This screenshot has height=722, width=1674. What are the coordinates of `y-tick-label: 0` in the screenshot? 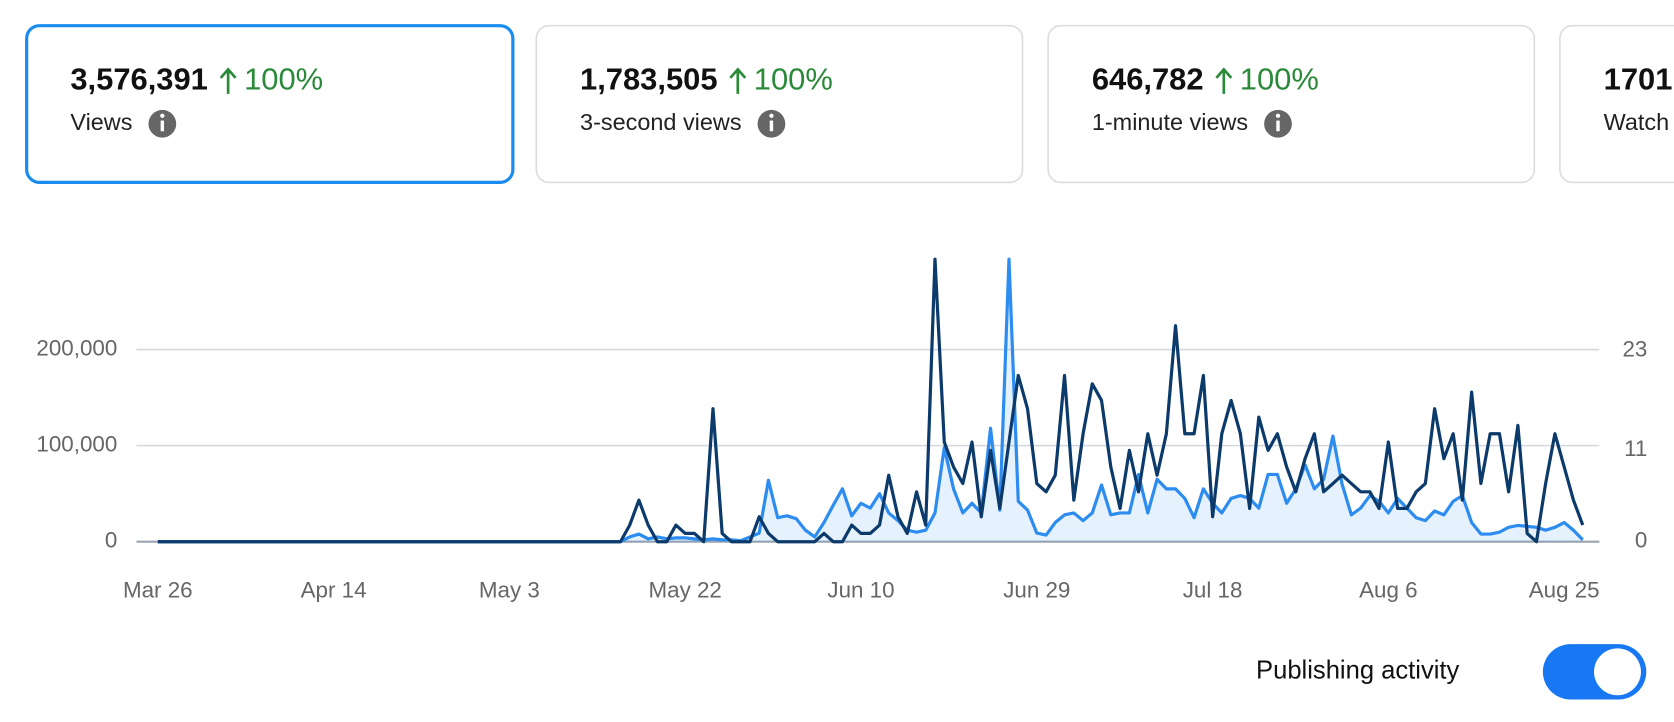 It's located at (111, 540).